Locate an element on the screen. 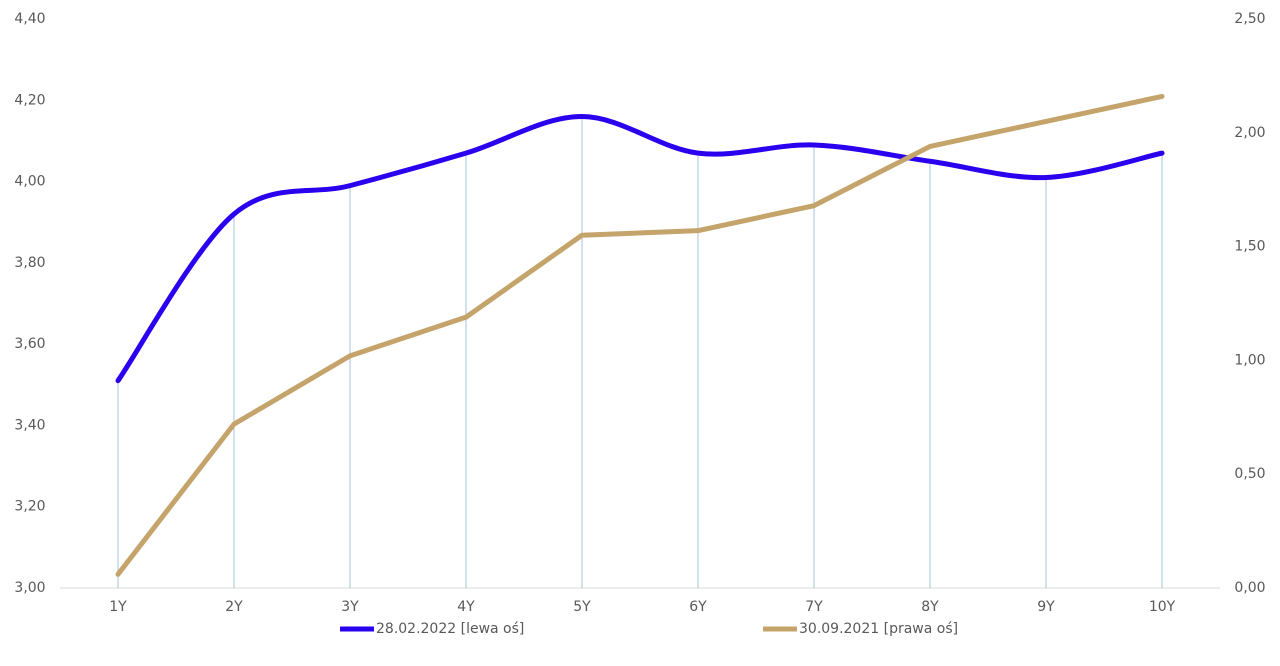 The image size is (1280, 666). y-tick-label: 3,40 is located at coordinates (29, 425).